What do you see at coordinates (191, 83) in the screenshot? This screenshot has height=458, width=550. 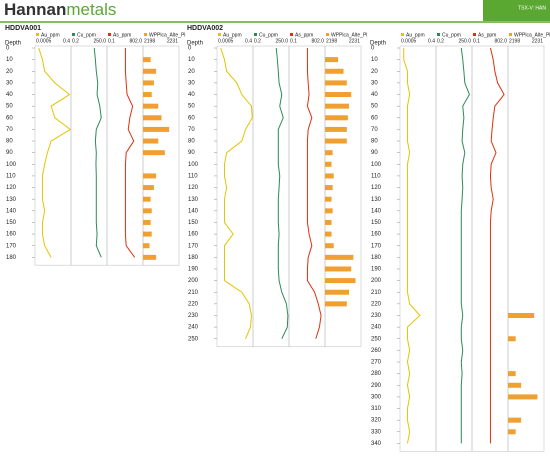 I see `y-tick-label: 30` at bounding box center [191, 83].